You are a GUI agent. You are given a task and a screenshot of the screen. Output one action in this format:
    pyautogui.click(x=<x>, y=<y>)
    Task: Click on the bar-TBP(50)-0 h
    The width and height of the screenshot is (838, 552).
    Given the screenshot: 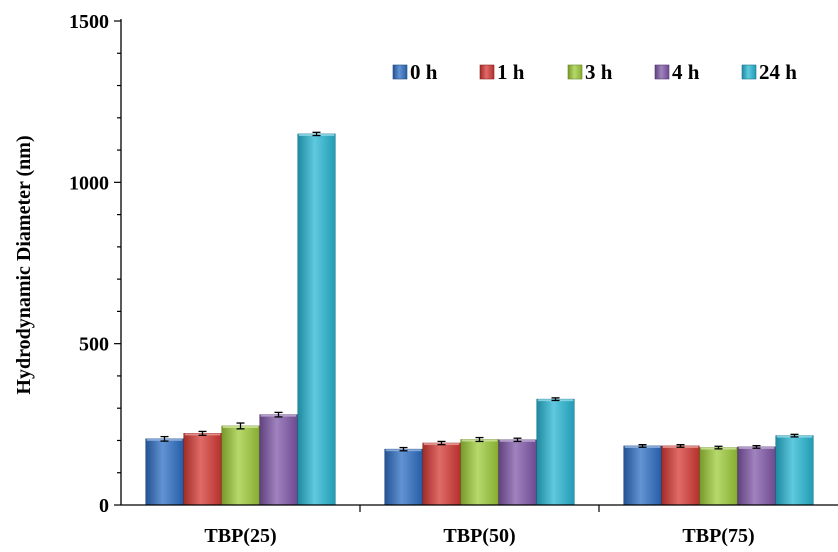 What is the action you would take?
    pyautogui.click(x=403, y=477)
    